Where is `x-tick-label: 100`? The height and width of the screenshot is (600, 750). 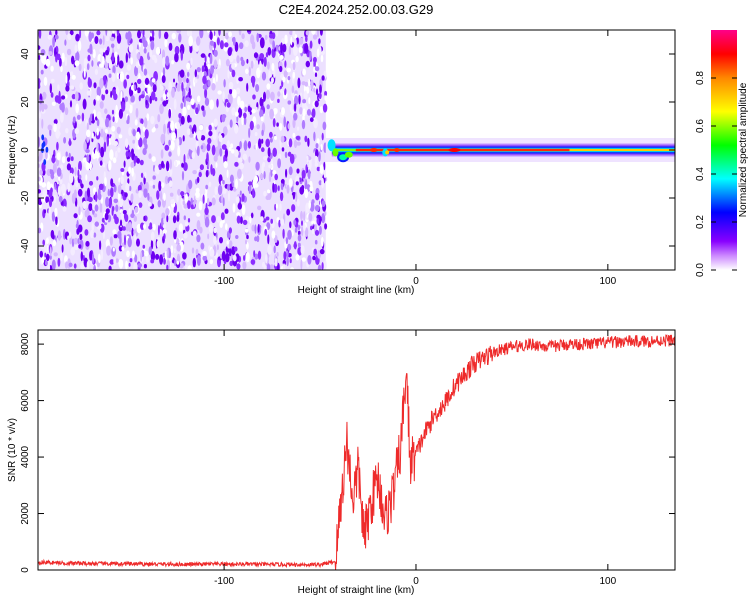
x-tick-label: 100 is located at coordinates (608, 581).